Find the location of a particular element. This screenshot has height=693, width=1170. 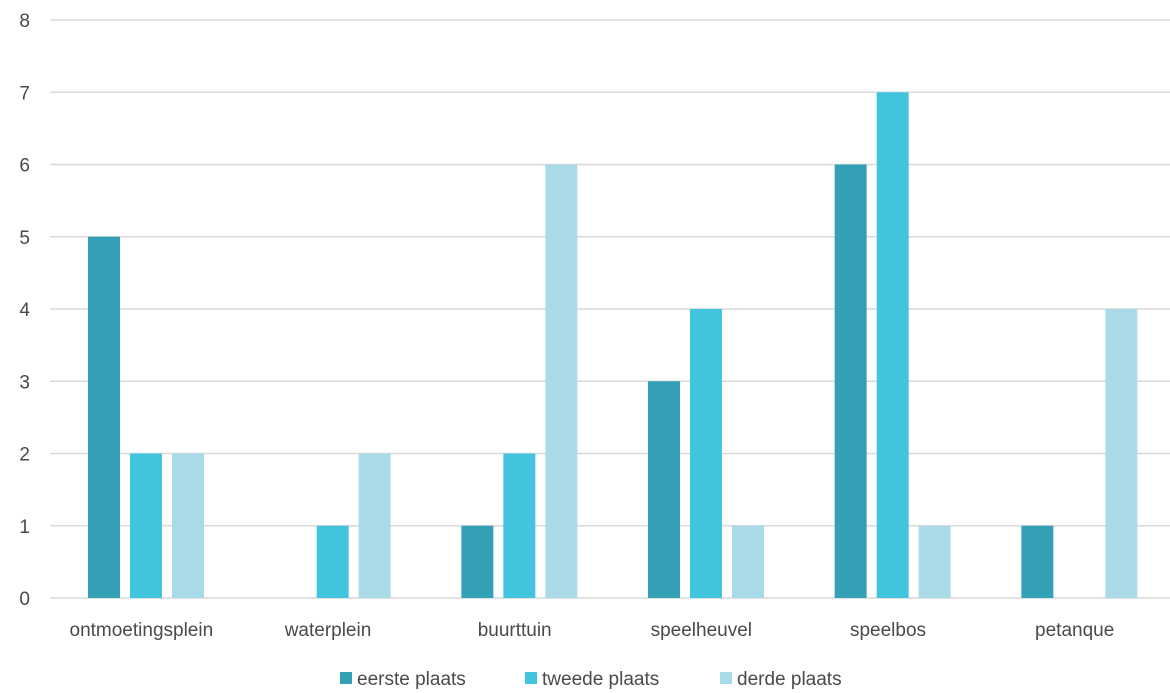

bar-tweede-plaats-buurttuin is located at coordinates (519, 525).